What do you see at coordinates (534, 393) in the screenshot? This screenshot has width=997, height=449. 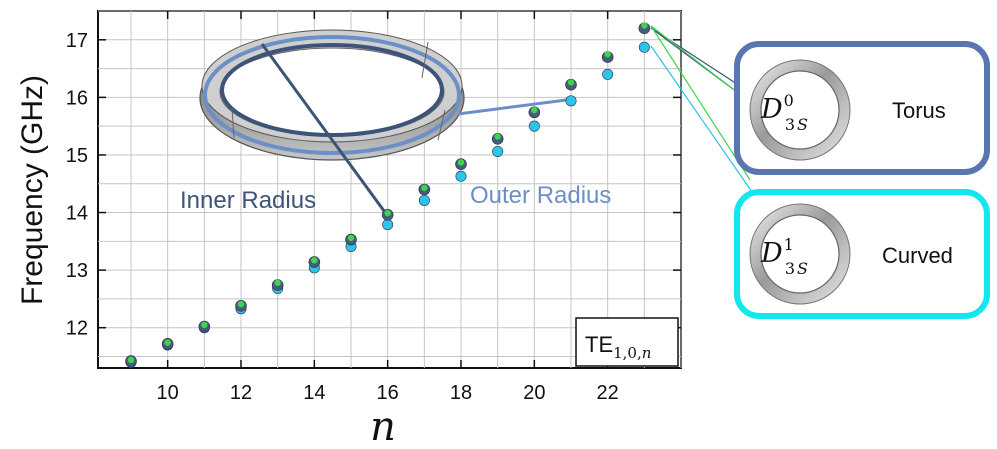 I see `x-tick-label: 20` at bounding box center [534, 393].